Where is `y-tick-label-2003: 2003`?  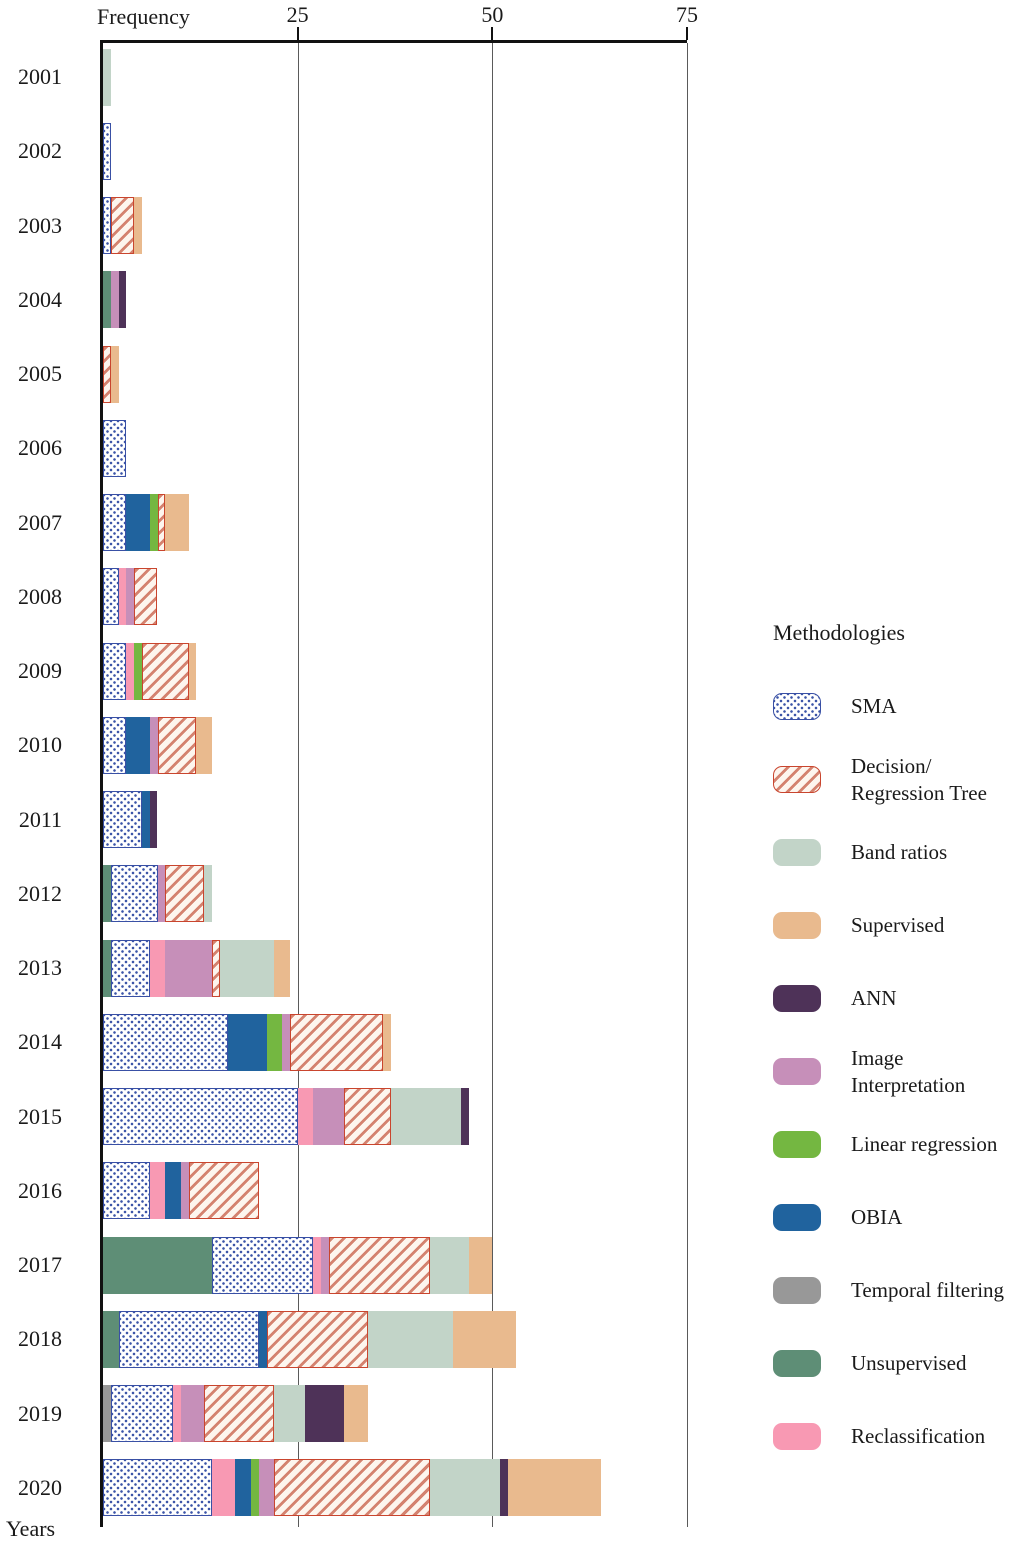
y-tick-label-2003: 2003 is located at coordinates (40, 225).